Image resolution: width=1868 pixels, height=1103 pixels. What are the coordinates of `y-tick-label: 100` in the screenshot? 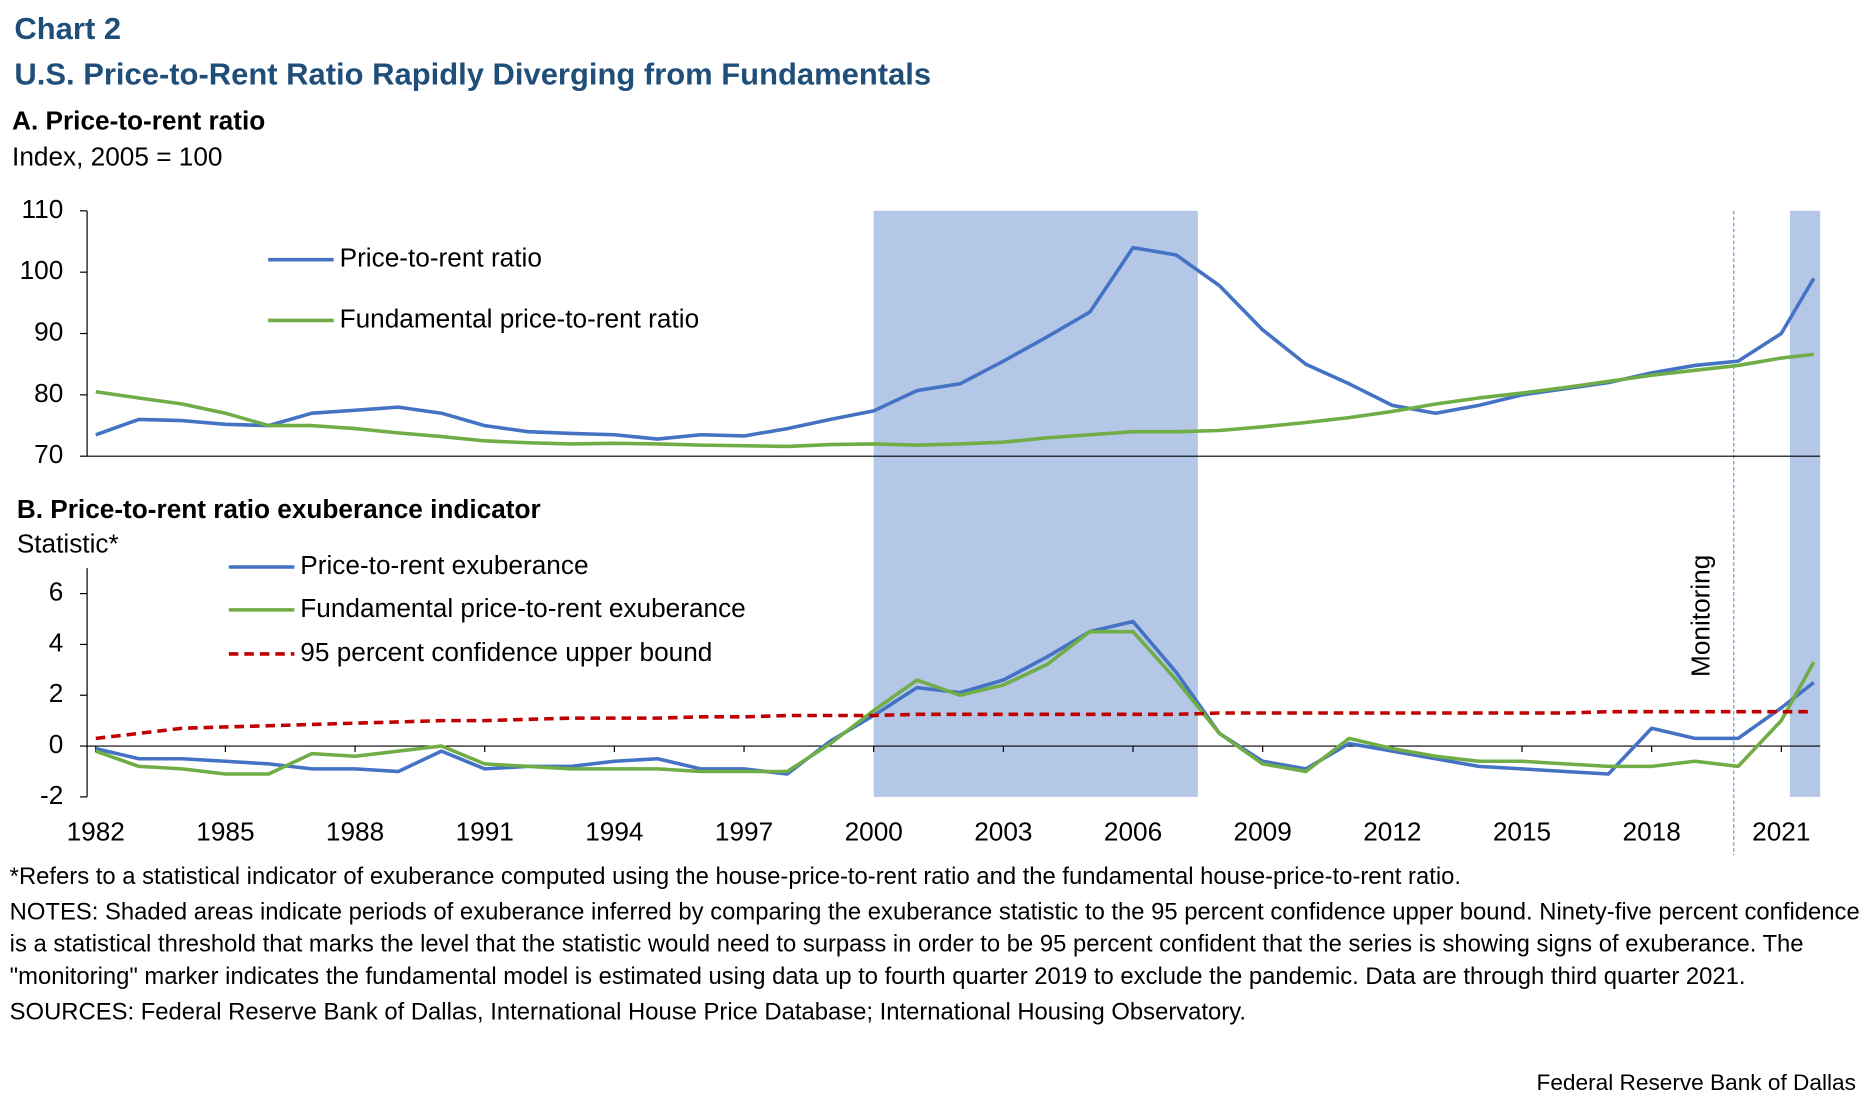 It's located at (42, 270).